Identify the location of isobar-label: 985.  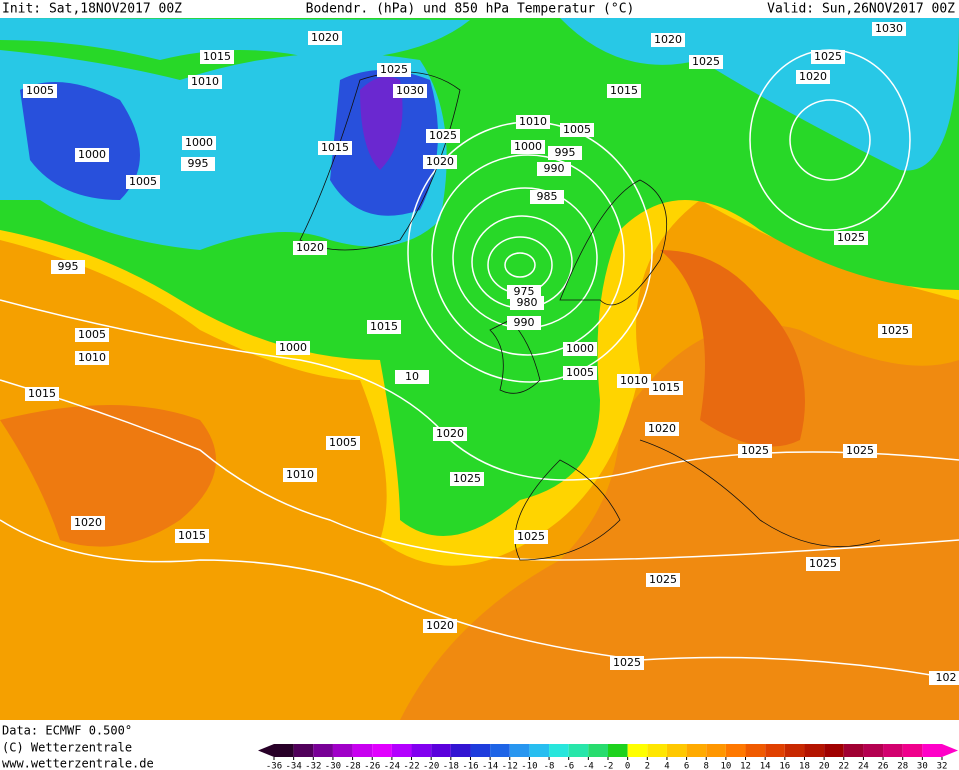
(547, 196).